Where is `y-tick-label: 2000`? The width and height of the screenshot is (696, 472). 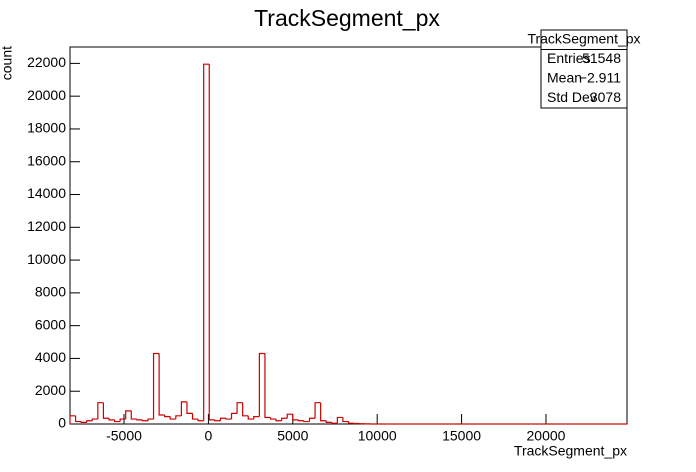 y-tick-label: 2000 is located at coordinates (50, 390).